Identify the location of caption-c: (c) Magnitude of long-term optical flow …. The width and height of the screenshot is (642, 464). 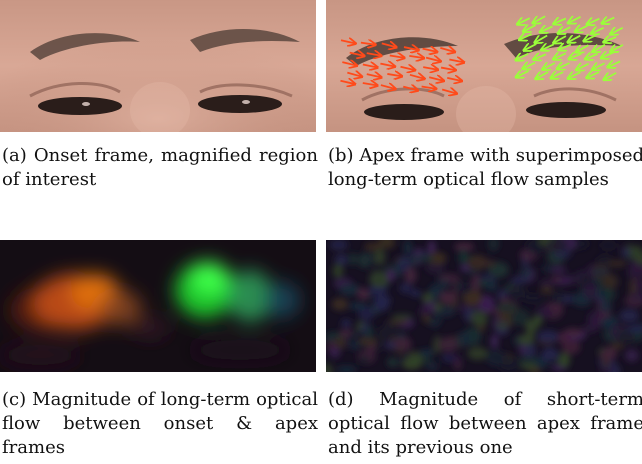
(160, 424).